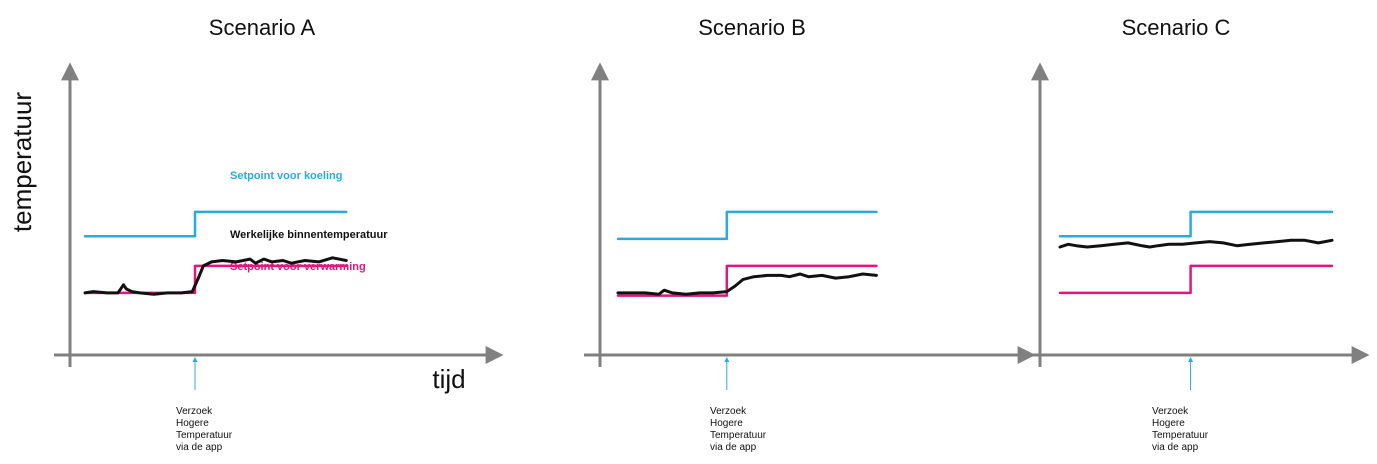 The width and height of the screenshot is (1377, 464). Describe the element at coordinates (286, 176) in the screenshot. I see `legend-label-cooling: Setpoint voor koeling` at that location.